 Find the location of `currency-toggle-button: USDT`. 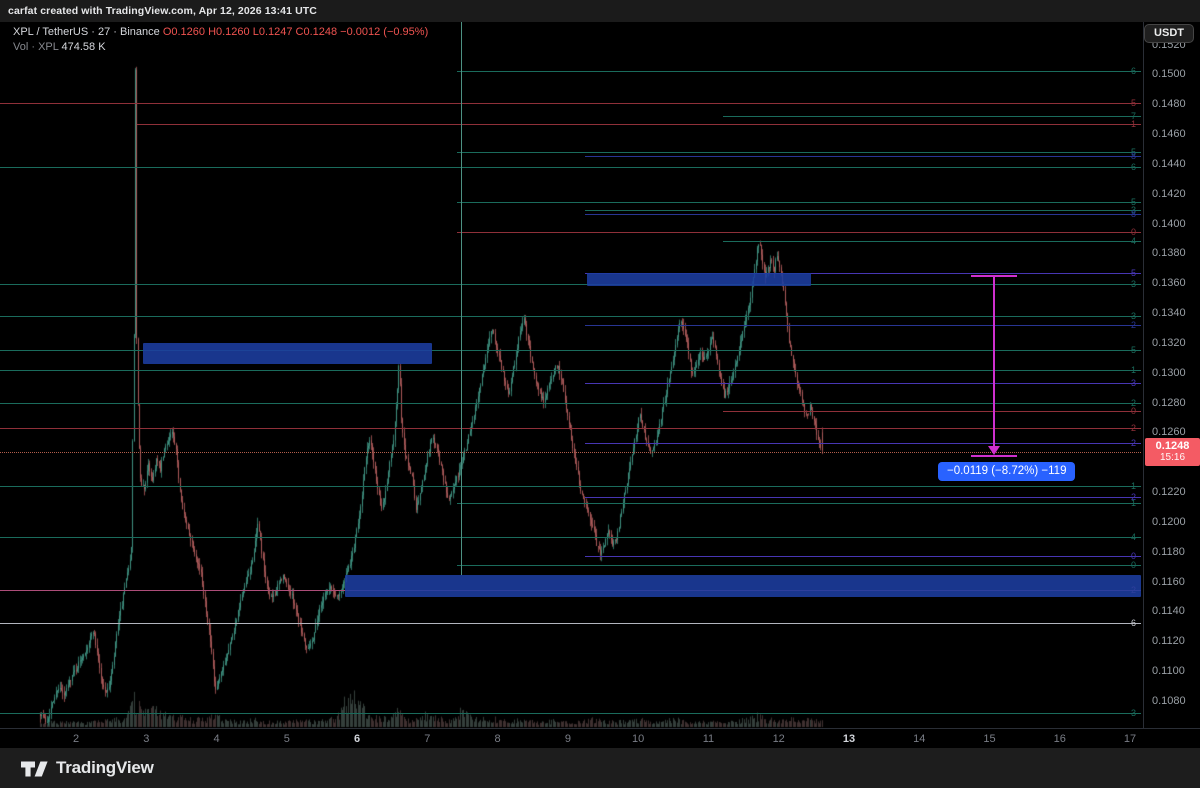

currency-toggle-button: USDT is located at coordinates (1169, 33).